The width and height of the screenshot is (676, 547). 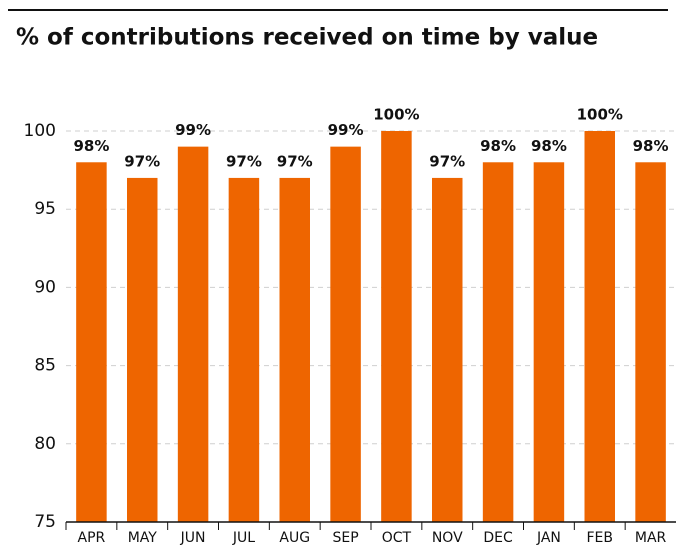 I want to click on x-tick-label: DEC, so click(x=498, y=538).